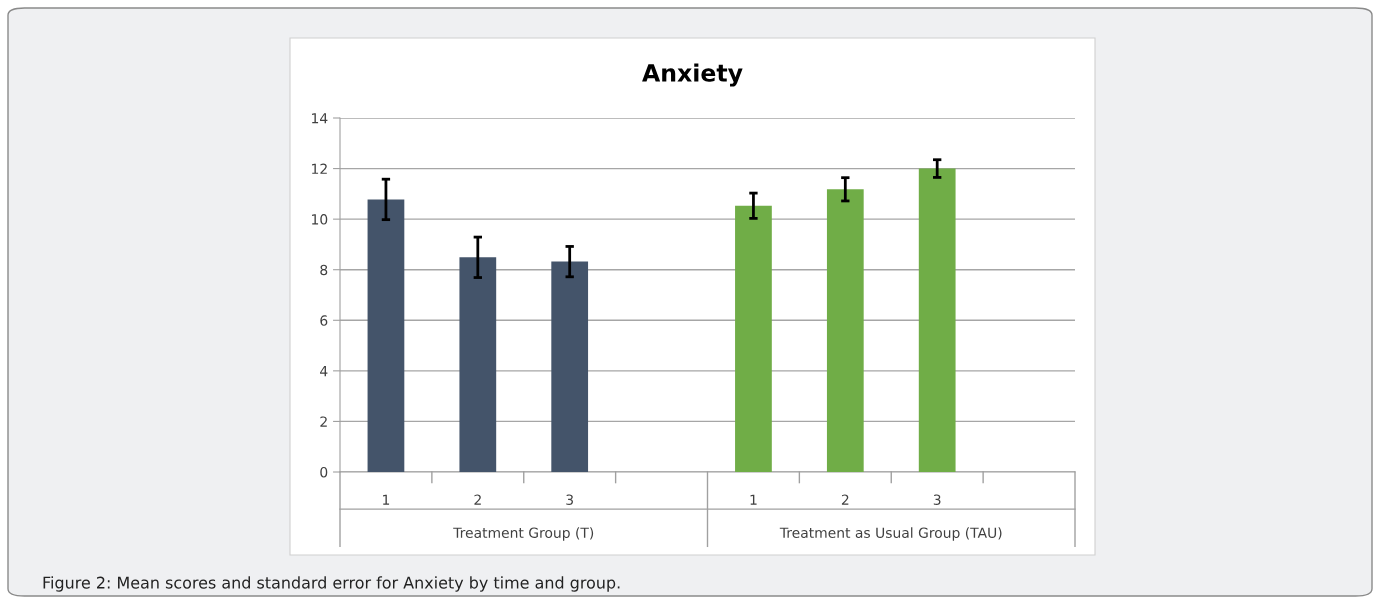  What do you see at coordinates (320, 118) in the screenshot?
I see `y-tick-label: 14` at bounding box center [320, 118].